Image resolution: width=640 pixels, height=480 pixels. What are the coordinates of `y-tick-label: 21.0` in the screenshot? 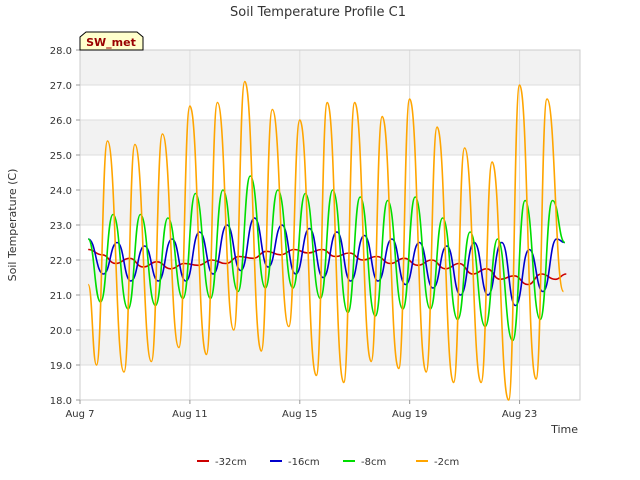 It's located at (61, 296).